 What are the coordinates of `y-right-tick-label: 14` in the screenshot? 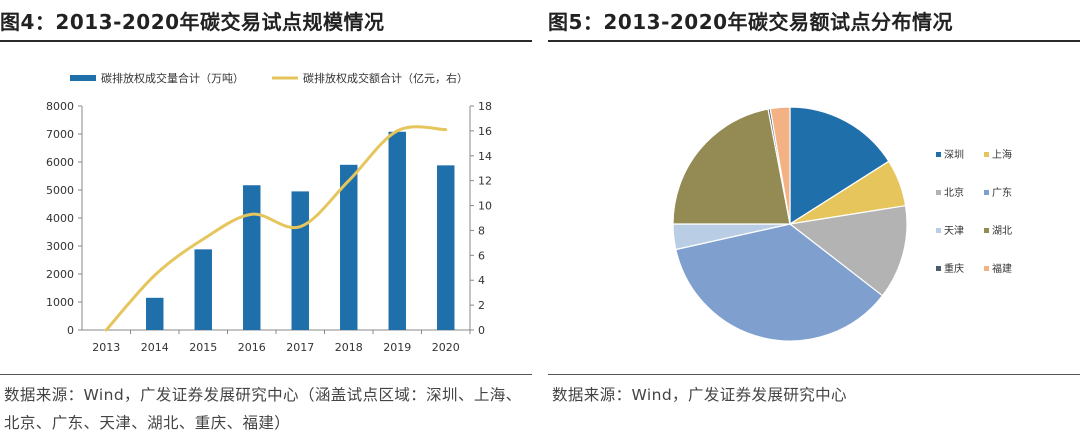 It's located at (485, 156).